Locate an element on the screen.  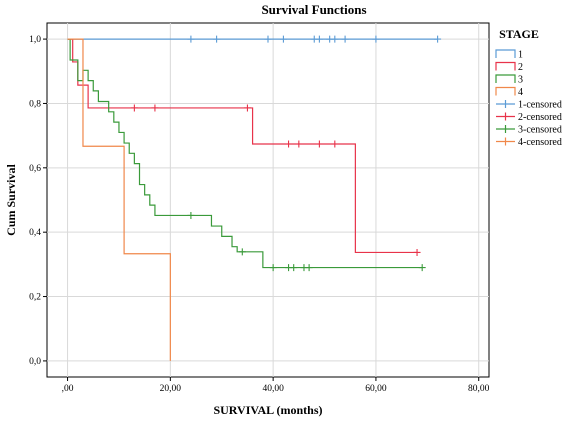
x-tick-label: 20,00 is located at coordinates (171, 389).